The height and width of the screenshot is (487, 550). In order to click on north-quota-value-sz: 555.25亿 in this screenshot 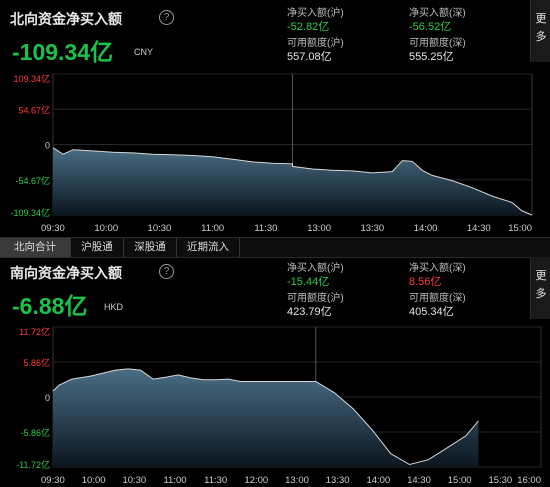, I will do `click(431, 57)`.